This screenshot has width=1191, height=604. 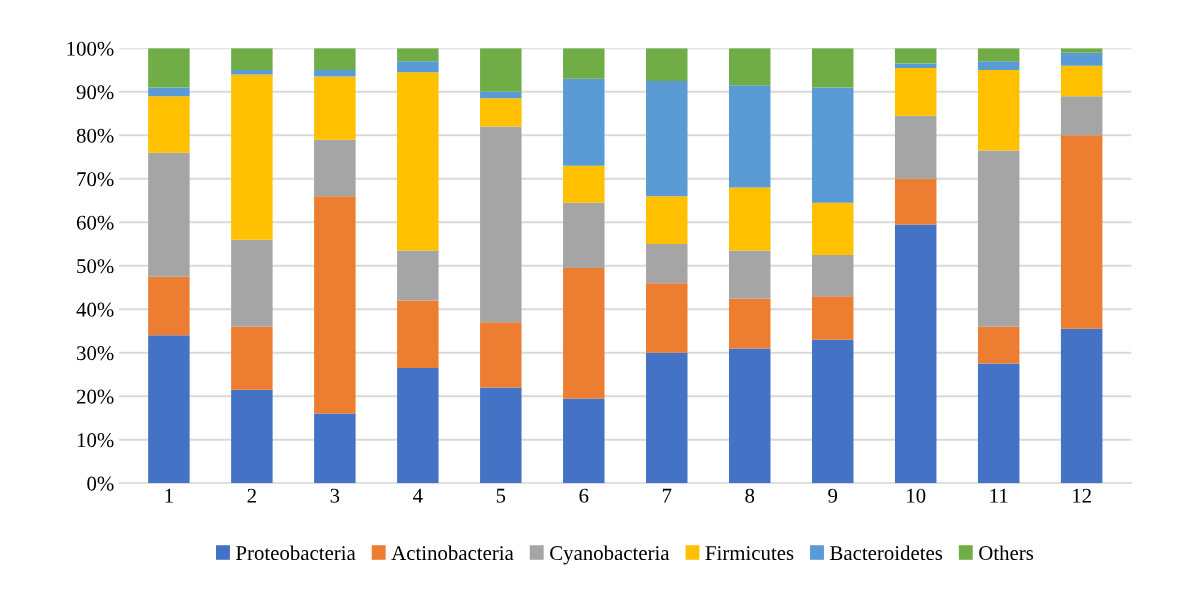 What do you see at coordinates (610, 555) in the screenshot?
I see `legend-label: Cyanobacteria` at bounding box center [610, 555].